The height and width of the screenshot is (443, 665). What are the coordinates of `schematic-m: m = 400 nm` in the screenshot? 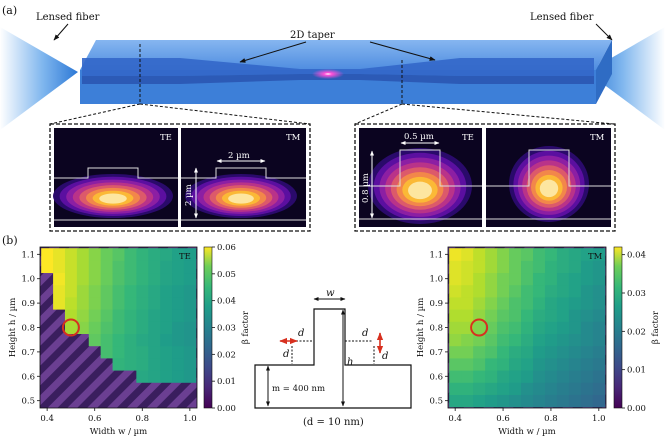 It's located at (298, 389).